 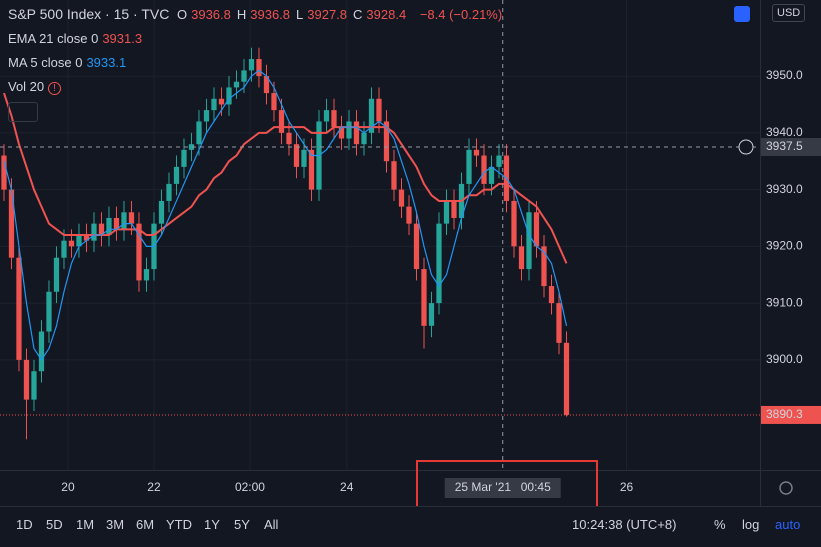 I want to click on crosshair-time: 00:45, so click(x=536, y=487).